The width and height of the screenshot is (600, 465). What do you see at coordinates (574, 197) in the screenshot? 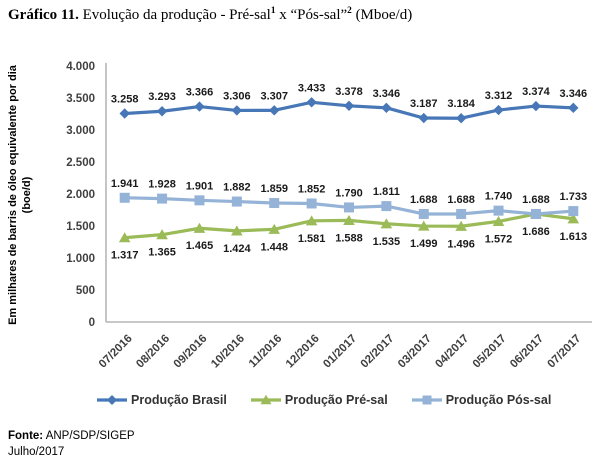
I see `data-label: 1.733` at bounding box center [574, 197].